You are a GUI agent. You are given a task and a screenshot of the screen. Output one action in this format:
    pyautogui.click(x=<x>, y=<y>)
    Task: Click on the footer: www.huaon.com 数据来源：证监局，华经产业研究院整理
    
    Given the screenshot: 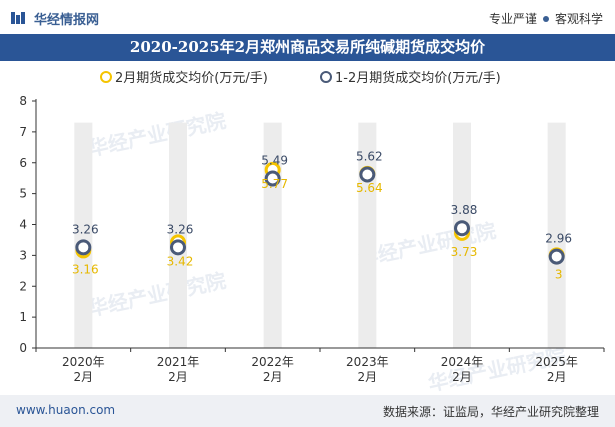 What is the action you would take?
    pyautogui.click(x=307, y=411)
    